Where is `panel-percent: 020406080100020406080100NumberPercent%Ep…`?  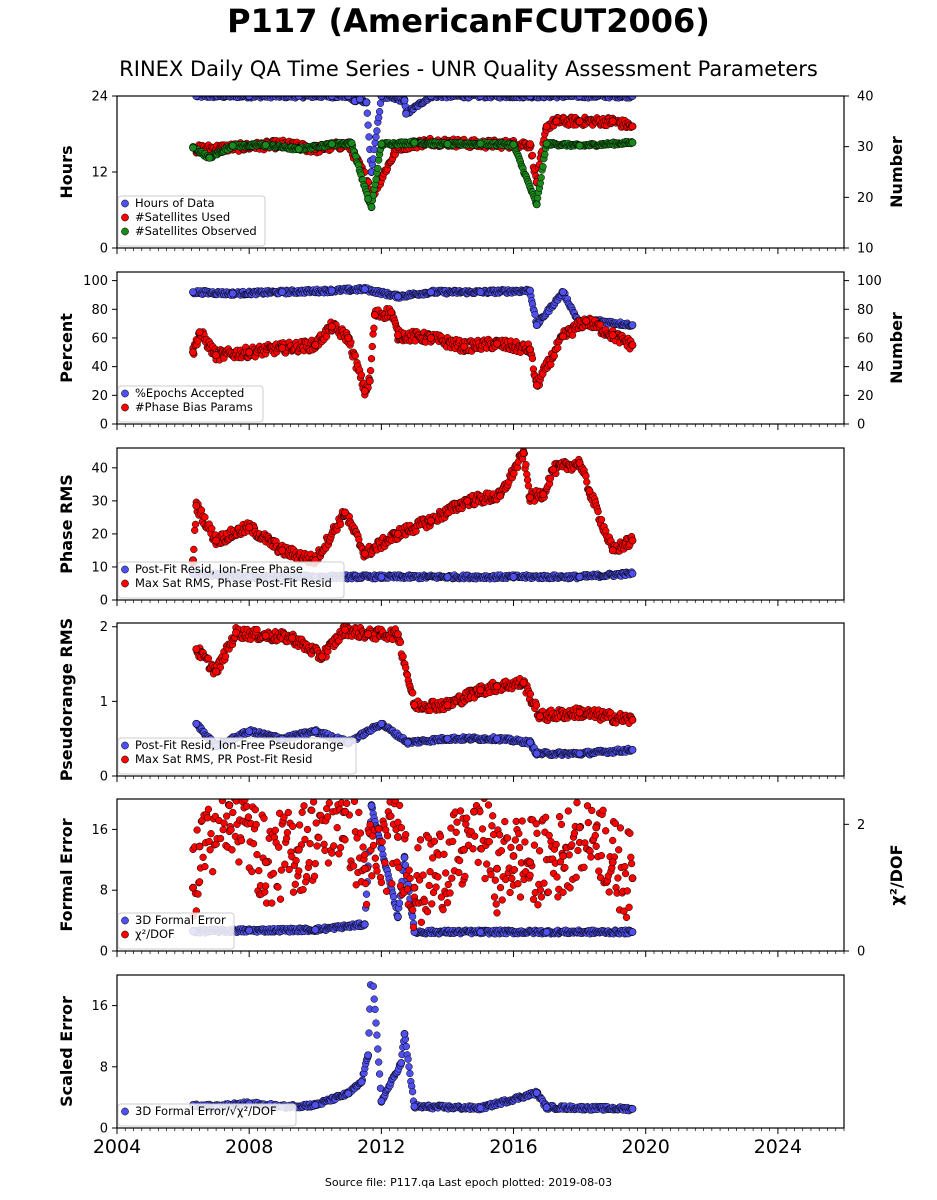
panel-percent: 020406080100020406080100NumberPercent%Ep… is located at coordinates (481, 352).